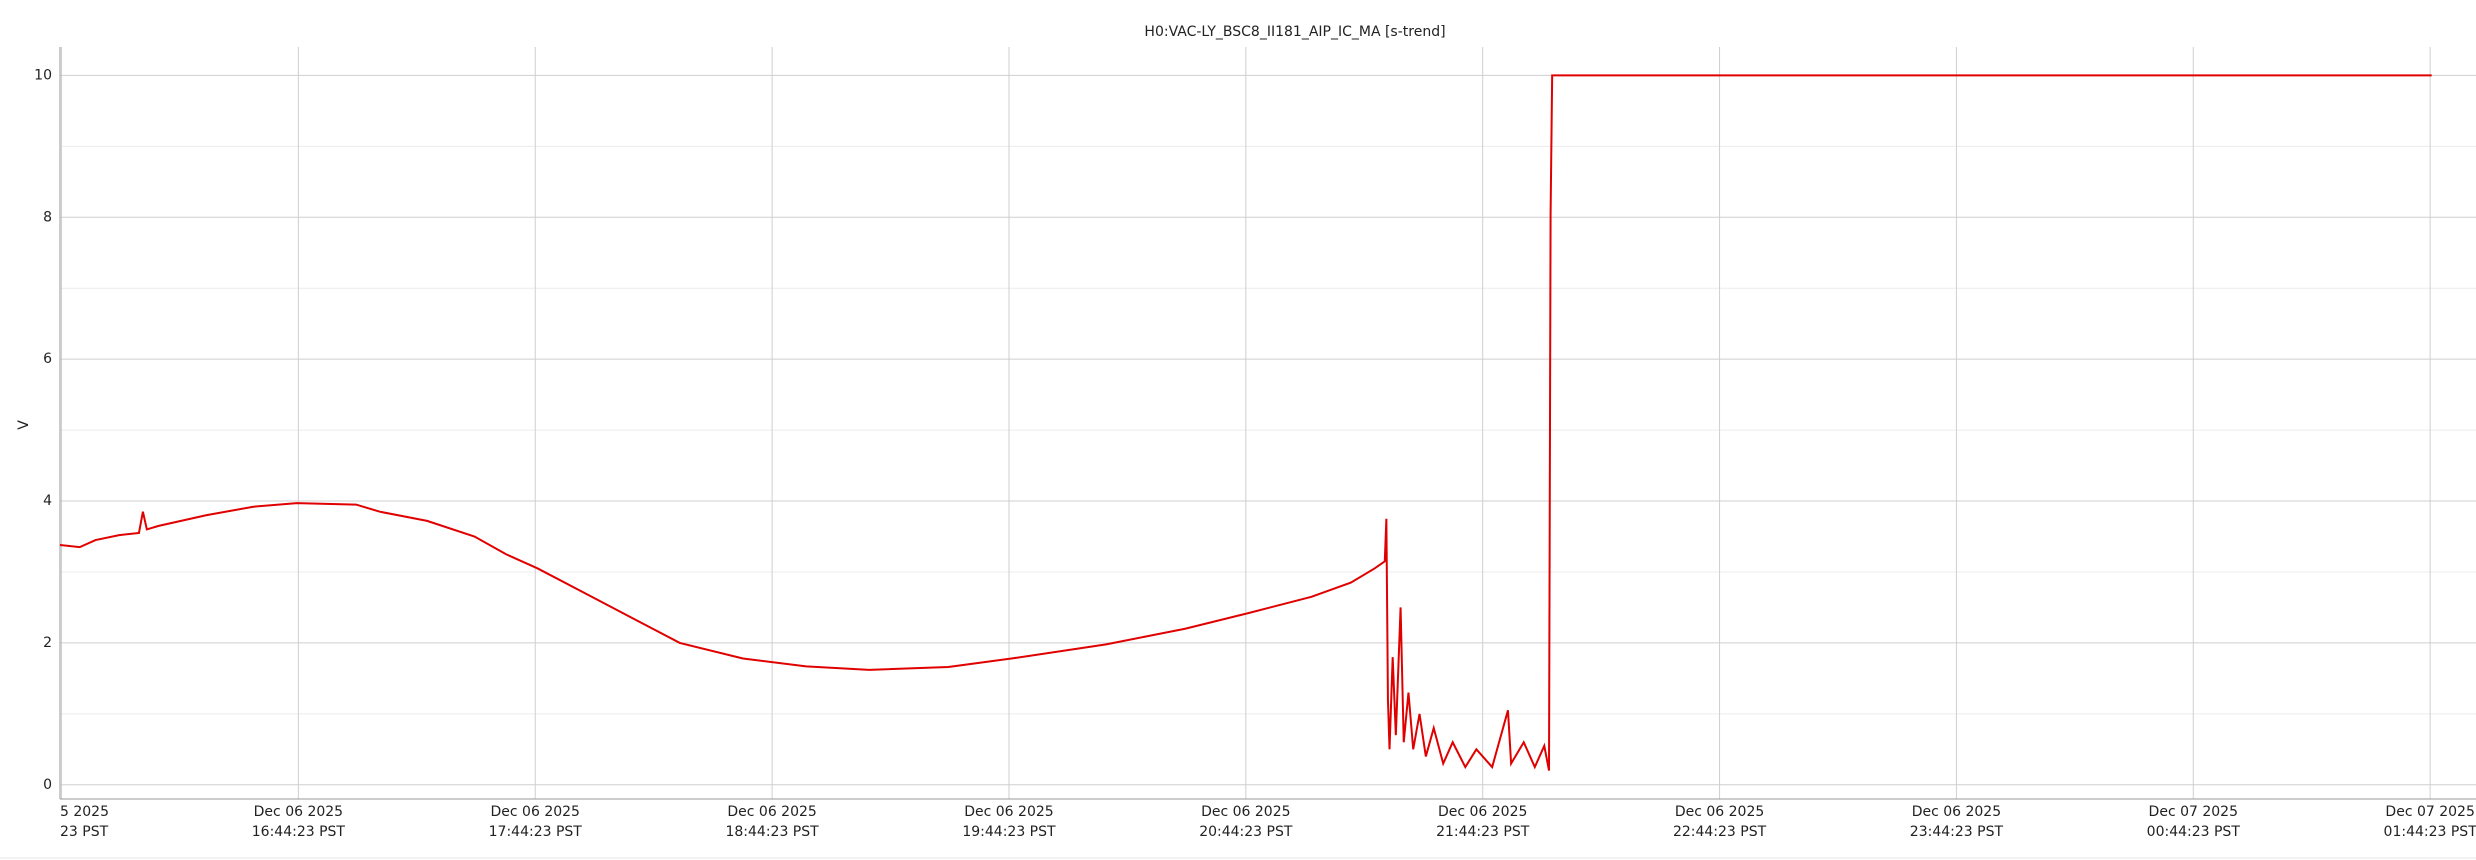 Image resolution: width=2476 pixels, height=860 pixels. Describe the element at coordinates (298, 822) in the screenshot. I see `x-tick-label: Dec 06 2025 16:44:23 PST` at that location.